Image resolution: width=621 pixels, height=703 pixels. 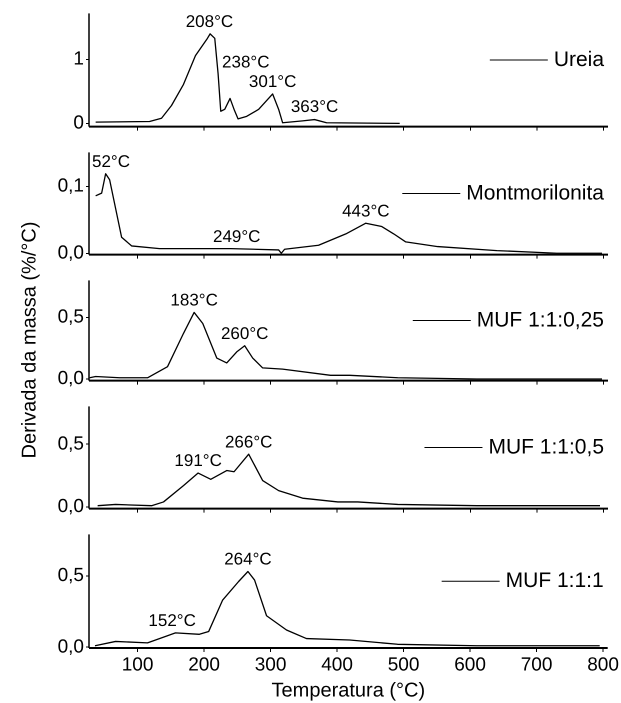 What do you see at coordinates (244, 333) in the screenshot?
I see `annotation: 260°C` at bounding box center [244, 333].